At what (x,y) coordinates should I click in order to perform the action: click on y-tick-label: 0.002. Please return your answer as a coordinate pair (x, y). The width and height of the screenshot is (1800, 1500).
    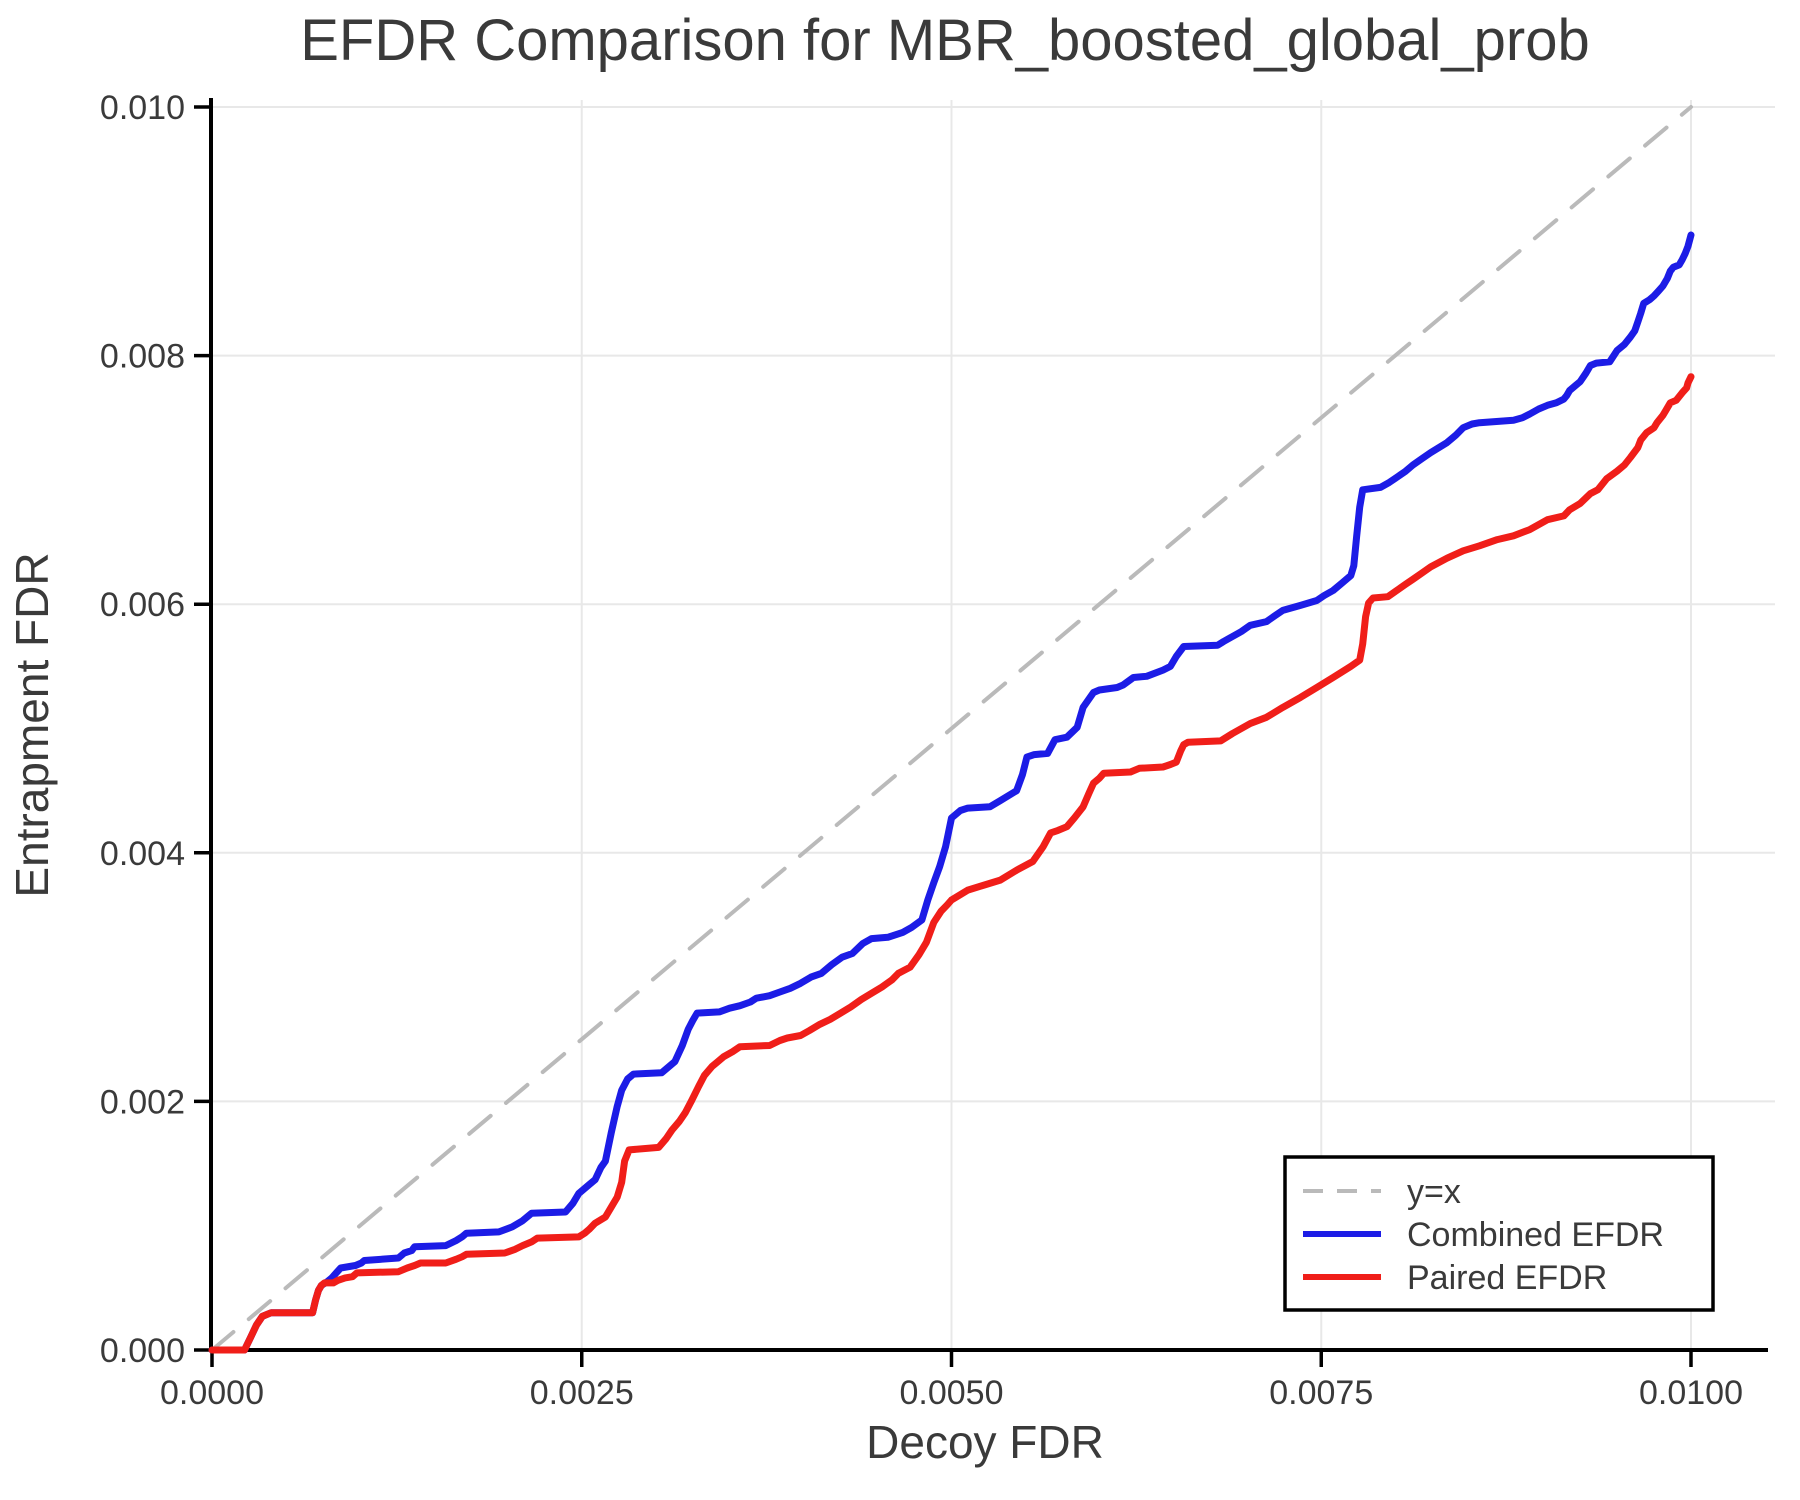
    Looking at the image, I should click on (142, 1102).